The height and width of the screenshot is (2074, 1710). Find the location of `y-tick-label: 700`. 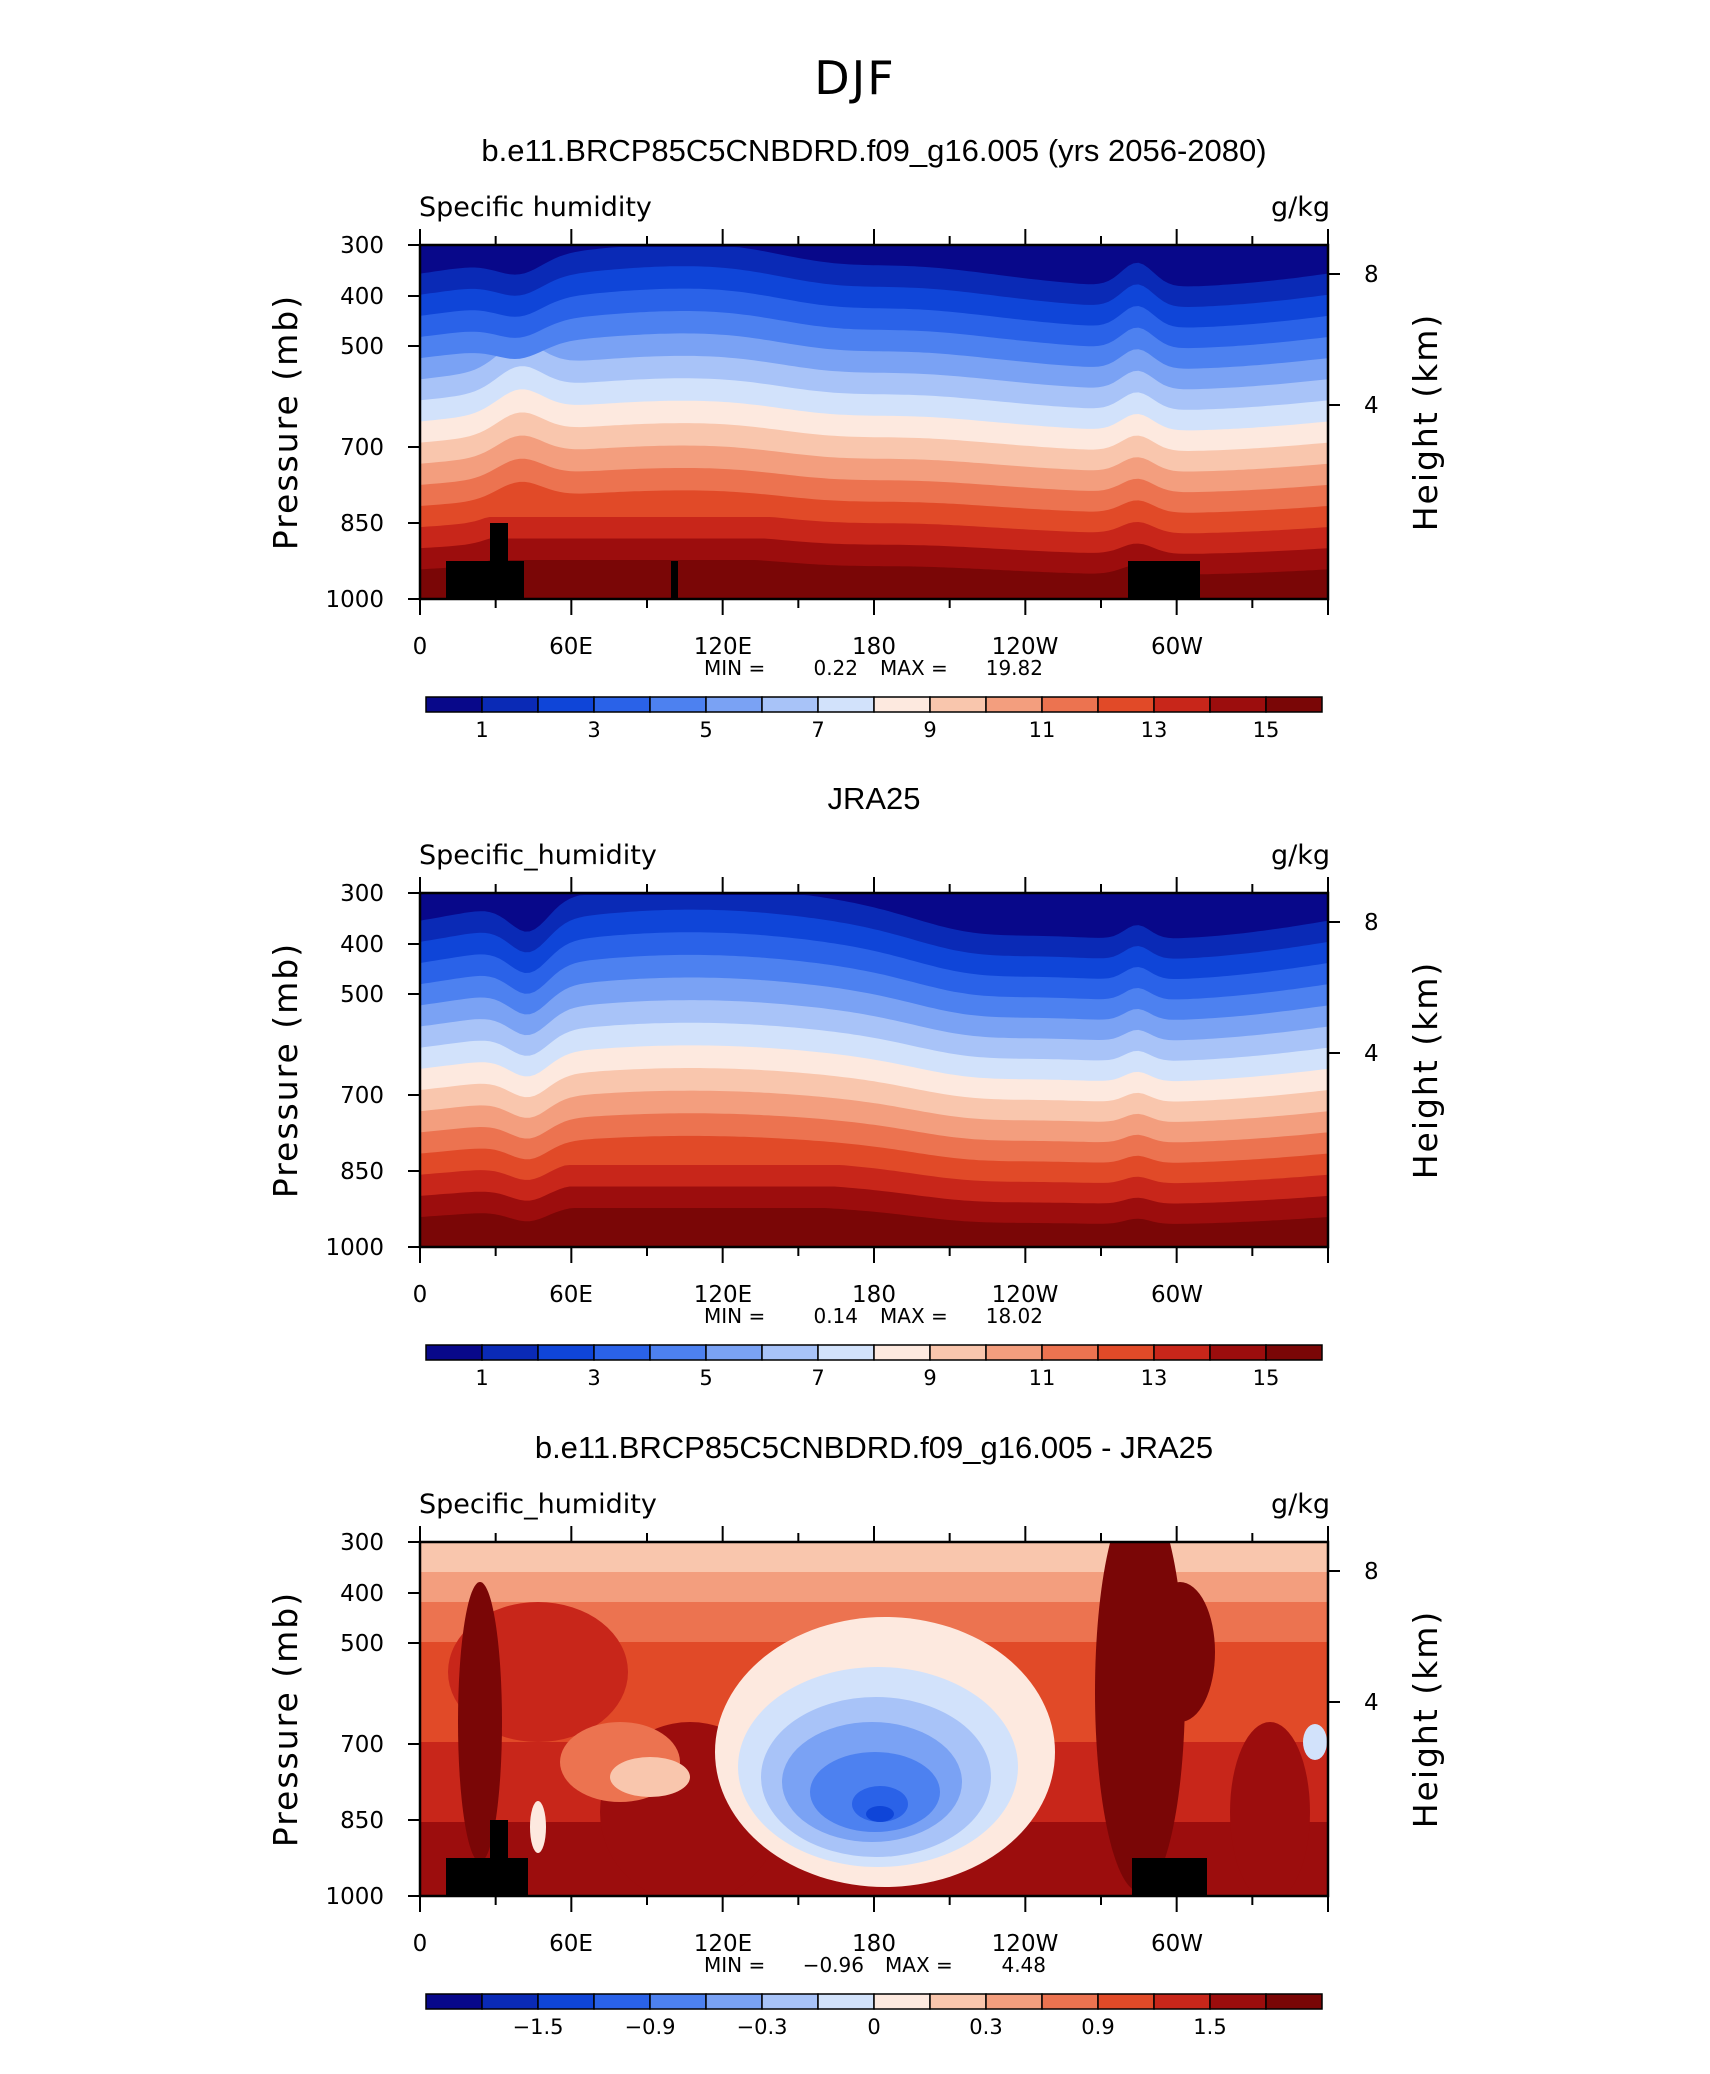

y-tick-label: 700 is located at coordinates (362, 448).